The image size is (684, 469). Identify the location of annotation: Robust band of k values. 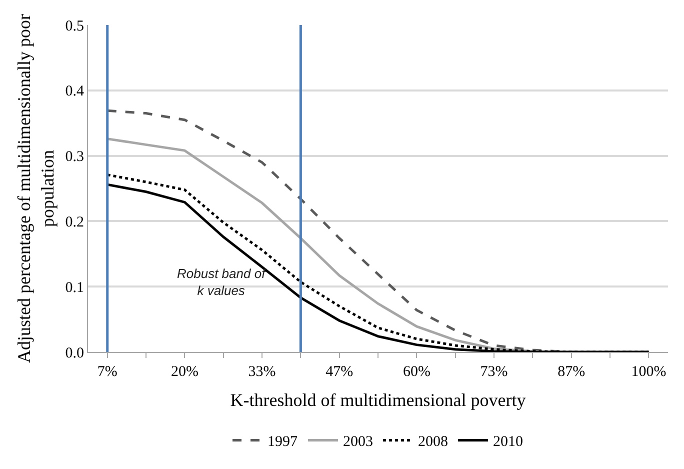
(222, 282).